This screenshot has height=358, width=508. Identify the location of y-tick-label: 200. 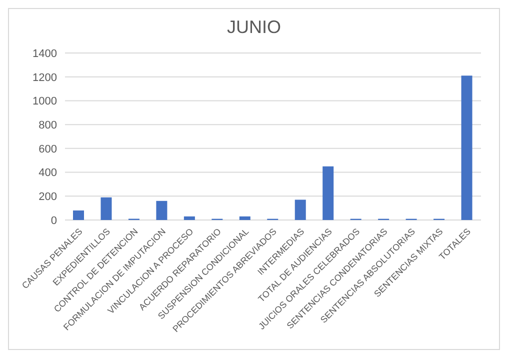
(47, 197).